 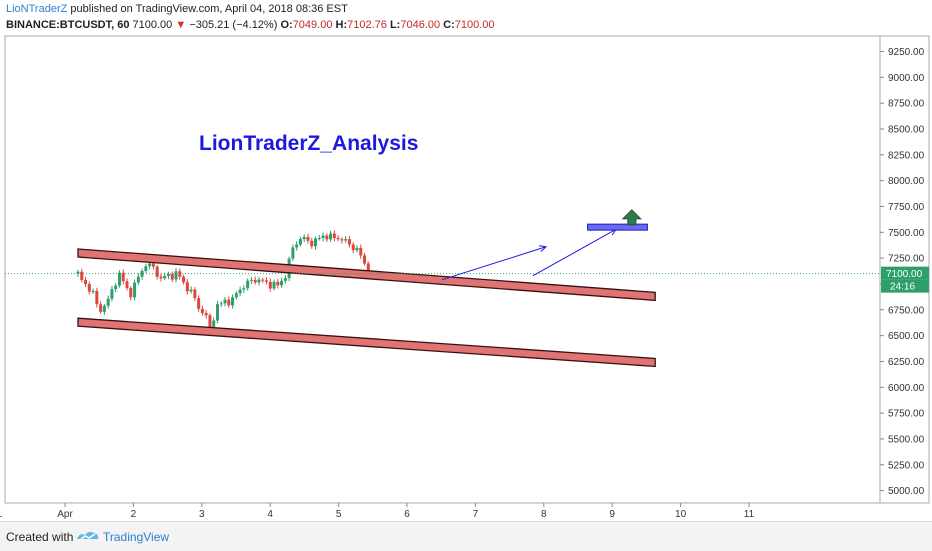 What do you see at coordinates (906, 310) in the screenshot?
I see `y-axis-label: 6750.00` at bounding box center [906, 310].